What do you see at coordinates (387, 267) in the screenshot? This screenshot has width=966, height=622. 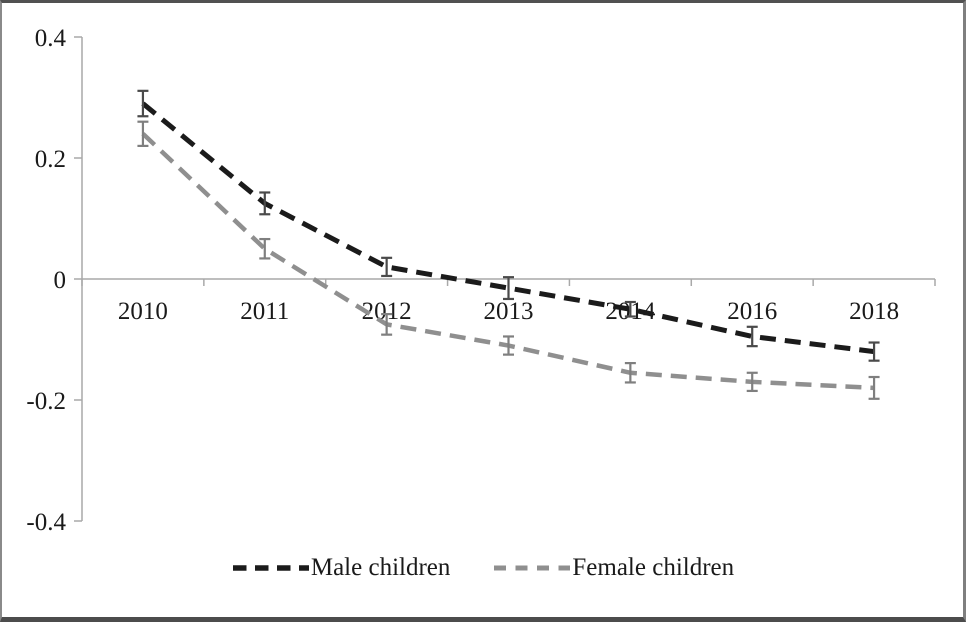 I see `error-bar-male-children-2012` at bounding box center [387, 267].